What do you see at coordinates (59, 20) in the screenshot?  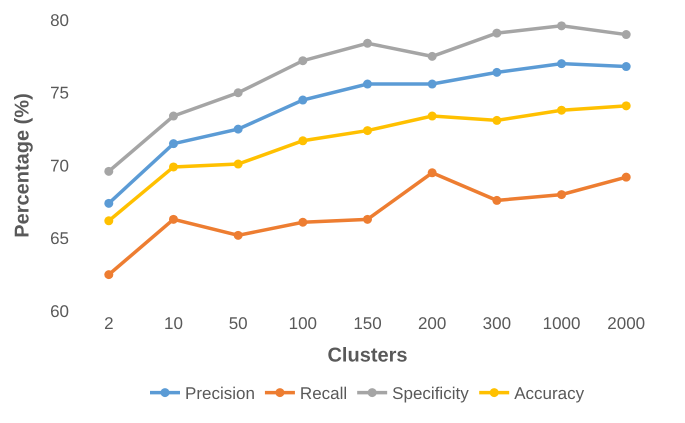 I see `y-tick-label: 80` at bounding box center [59, 20].